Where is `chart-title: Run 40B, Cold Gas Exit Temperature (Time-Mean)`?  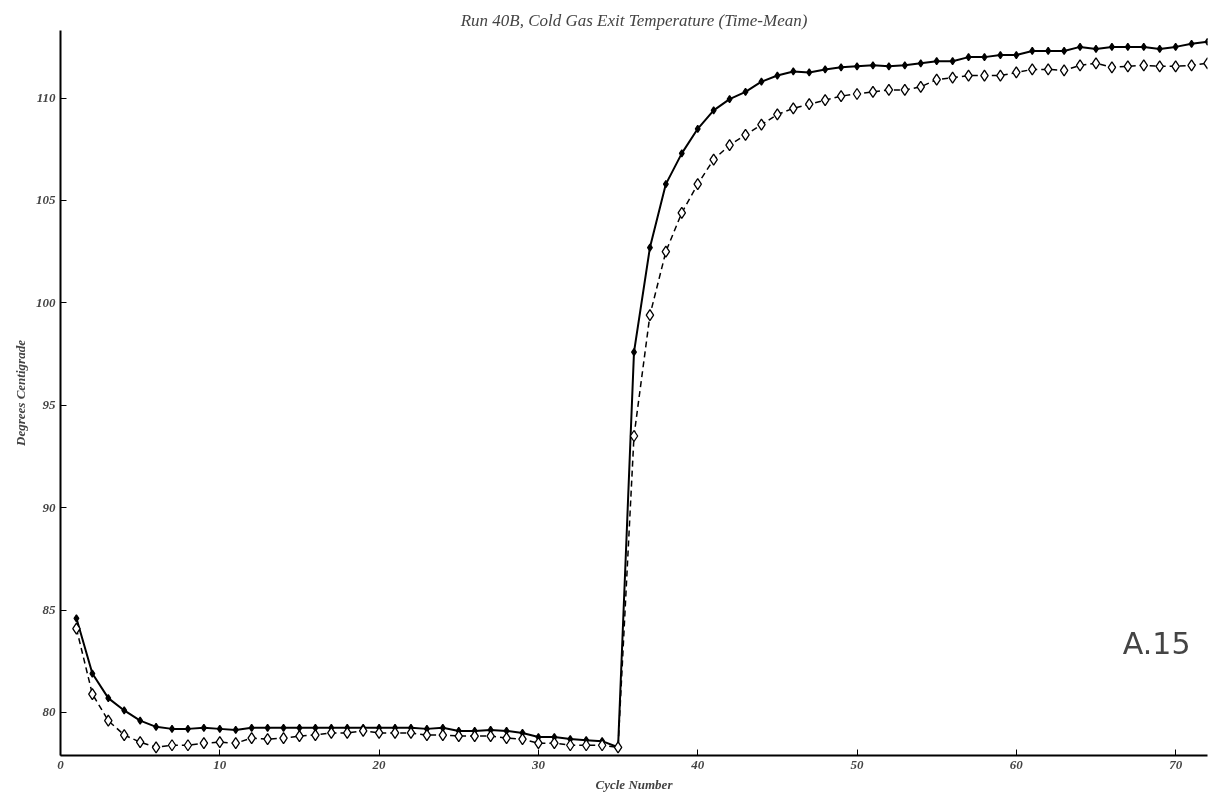 chart-title: Run 40B, Cold Gas Exit Temperature (Time-Mean) is located at coordinates (633, 20).